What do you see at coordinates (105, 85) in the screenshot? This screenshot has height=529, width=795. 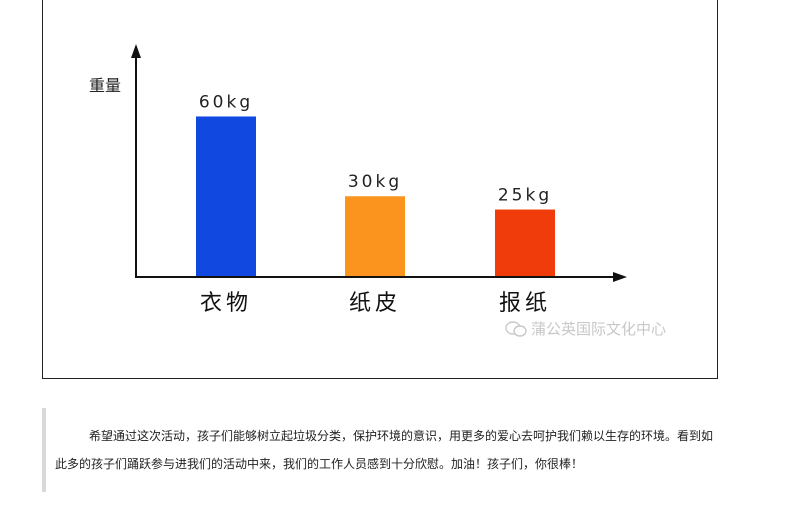 I see `y-axis-label: 重量` at bounding box center [105, 85].